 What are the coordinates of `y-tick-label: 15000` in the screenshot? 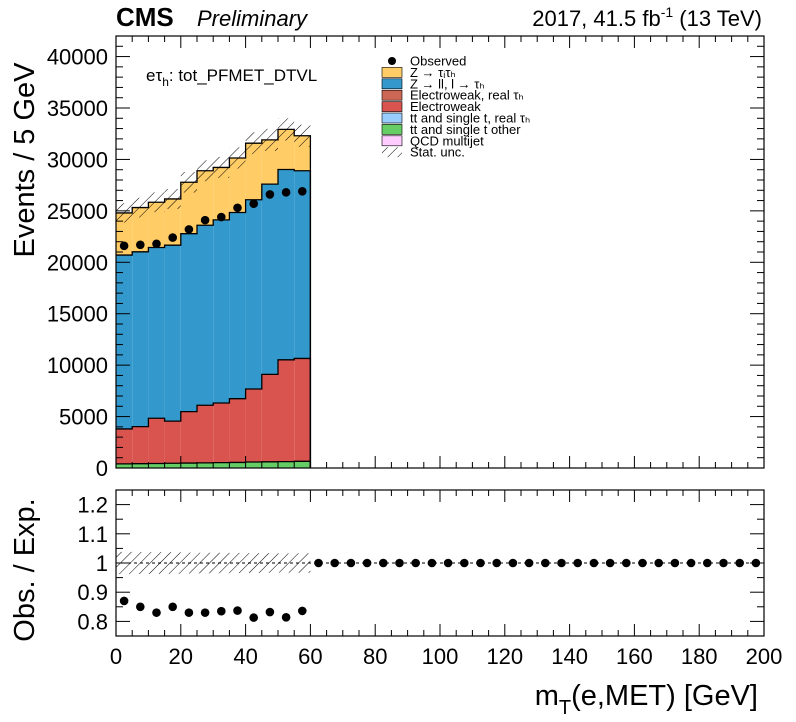 It's located at (77, 314).